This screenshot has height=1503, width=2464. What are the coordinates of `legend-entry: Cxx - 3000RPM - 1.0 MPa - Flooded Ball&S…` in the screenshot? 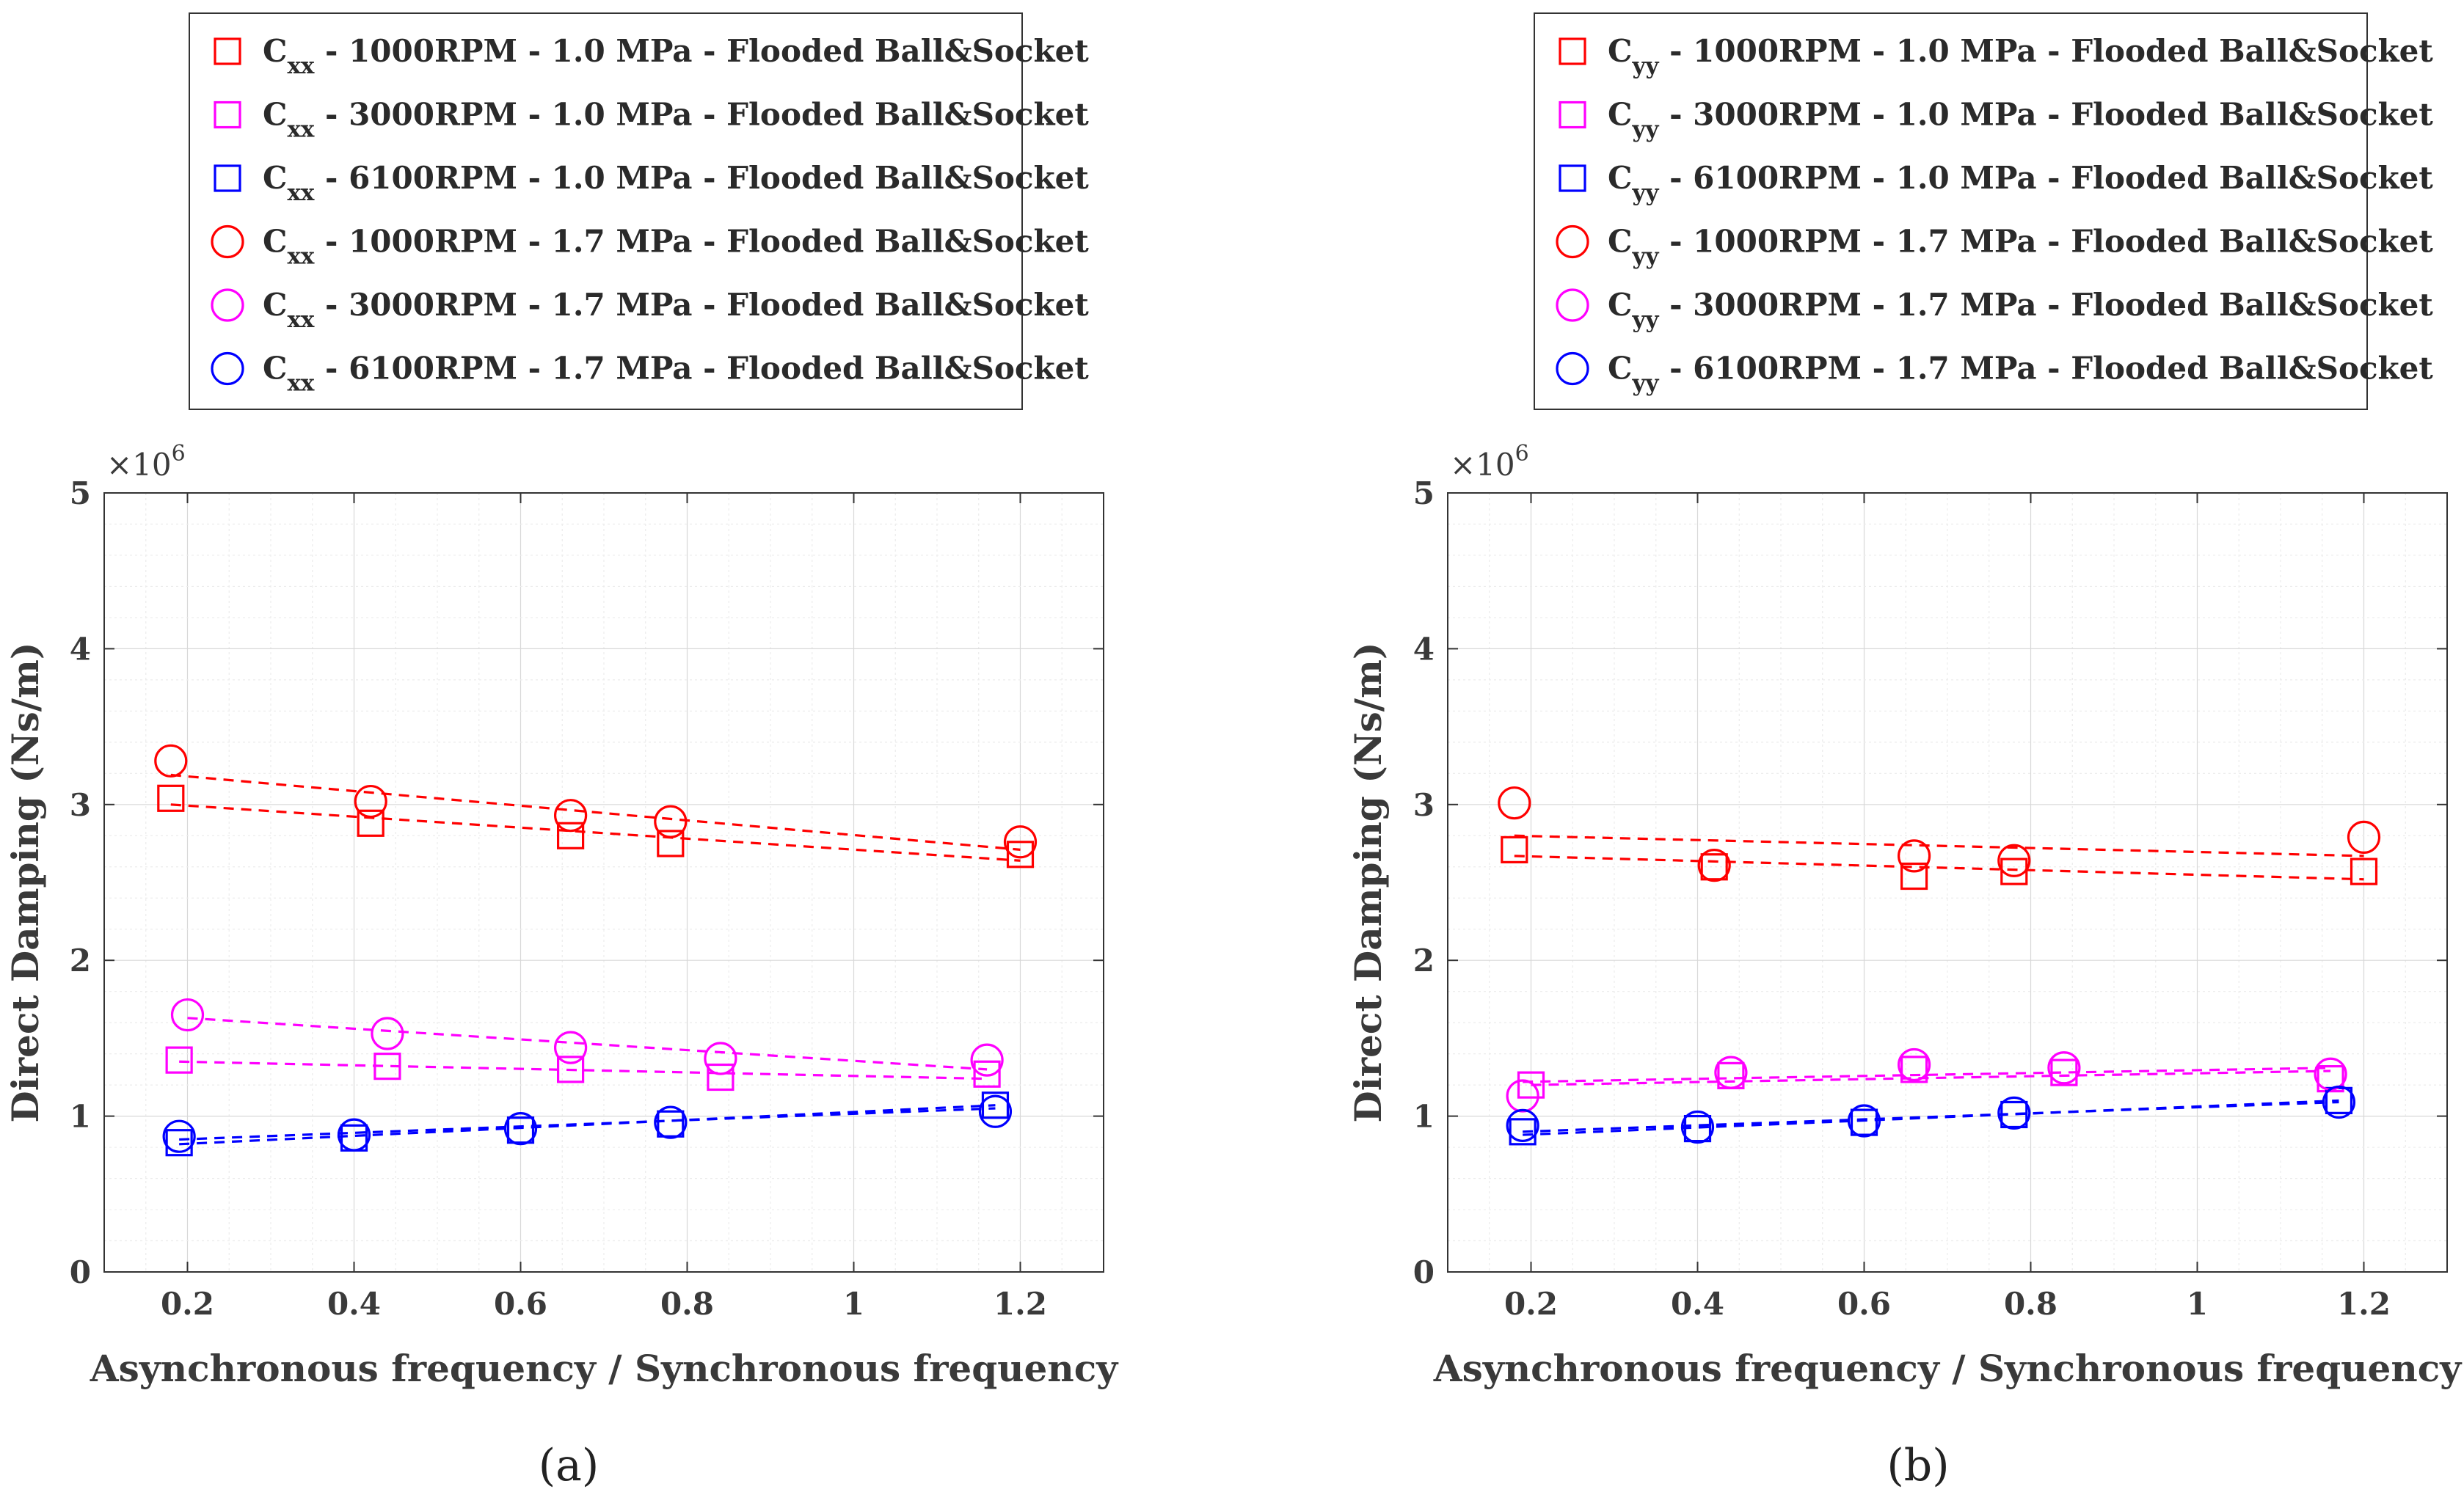 It's located at (676, 120).